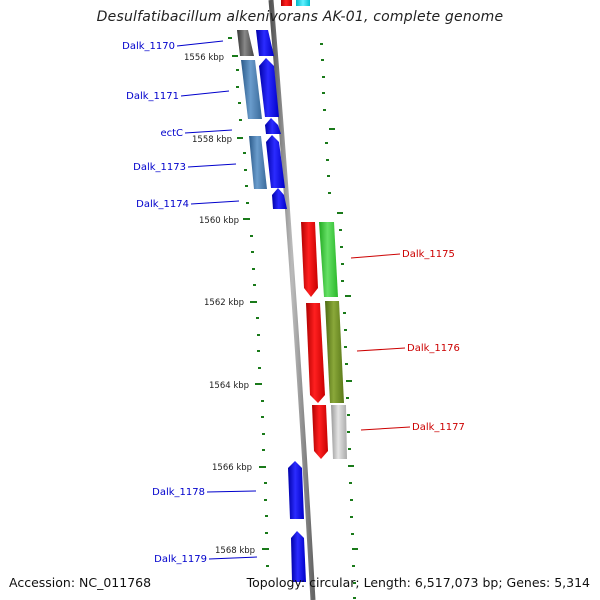 This screenshot has height=600, width=600. What do you see at coordinates (232, 468) in the screenshot?
I see `scale-label: 1566 kbp` at bounding box center [232, 468].